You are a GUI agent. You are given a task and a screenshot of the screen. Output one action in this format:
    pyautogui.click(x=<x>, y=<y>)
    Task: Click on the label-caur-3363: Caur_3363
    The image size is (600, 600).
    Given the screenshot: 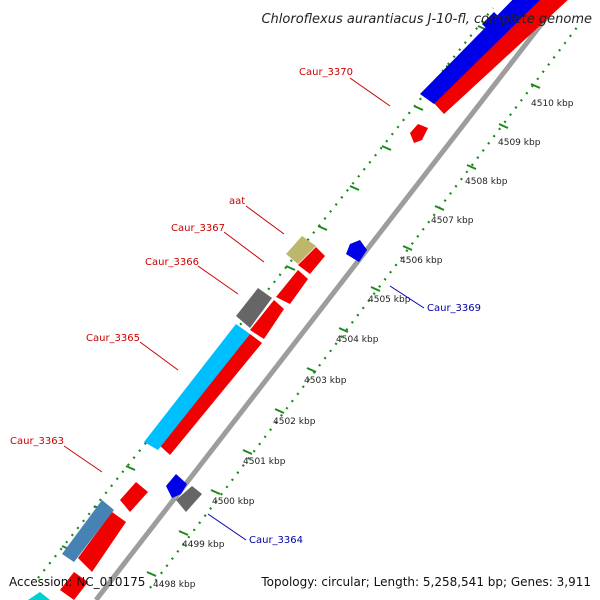 What is the action you would take?
    pyautogui.click(x=37, y=441)
    